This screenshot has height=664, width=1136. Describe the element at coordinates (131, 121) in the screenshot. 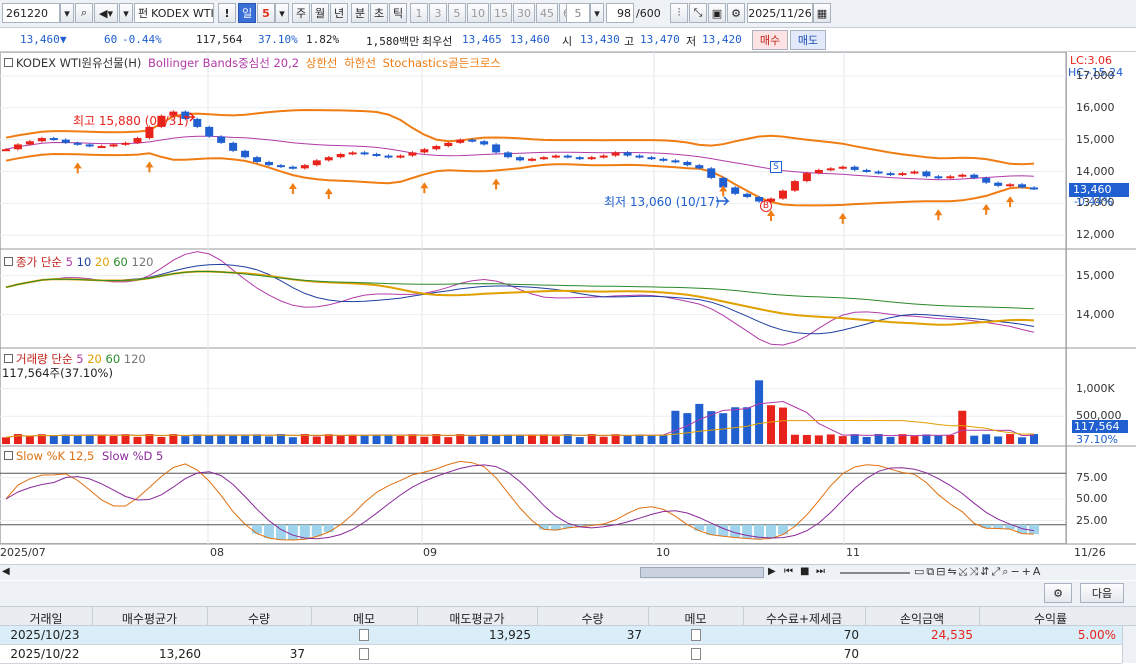

I see `high-annotation: 최고 15,880 (07/31)` at that location.